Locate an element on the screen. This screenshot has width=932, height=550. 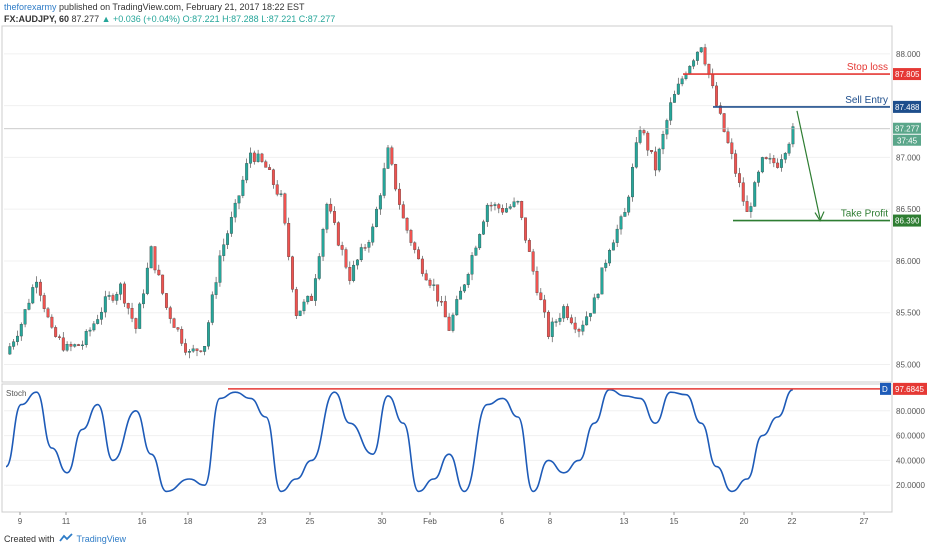
time-tick-label: 8 is located at coordinates (550, 521).